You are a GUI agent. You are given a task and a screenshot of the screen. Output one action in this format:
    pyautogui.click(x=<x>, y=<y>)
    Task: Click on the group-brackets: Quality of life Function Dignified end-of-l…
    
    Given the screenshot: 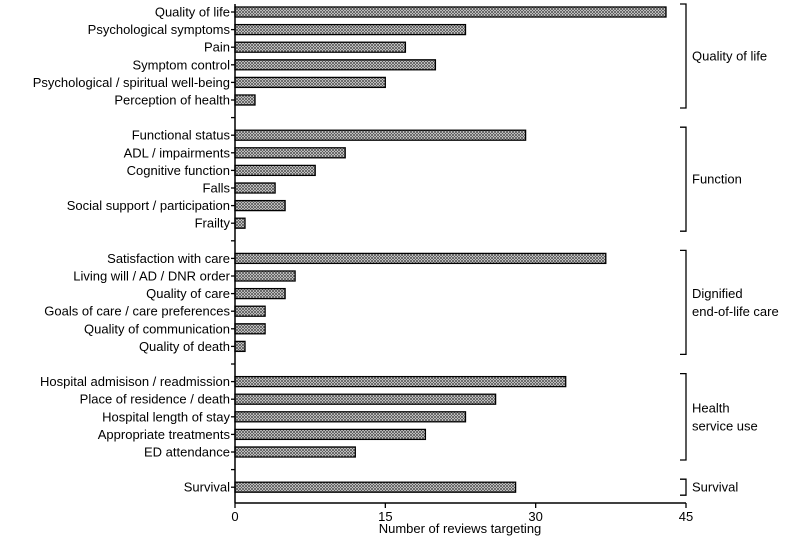 What is the action you would take?
    pyautogui.click(x=729, y=249)
    